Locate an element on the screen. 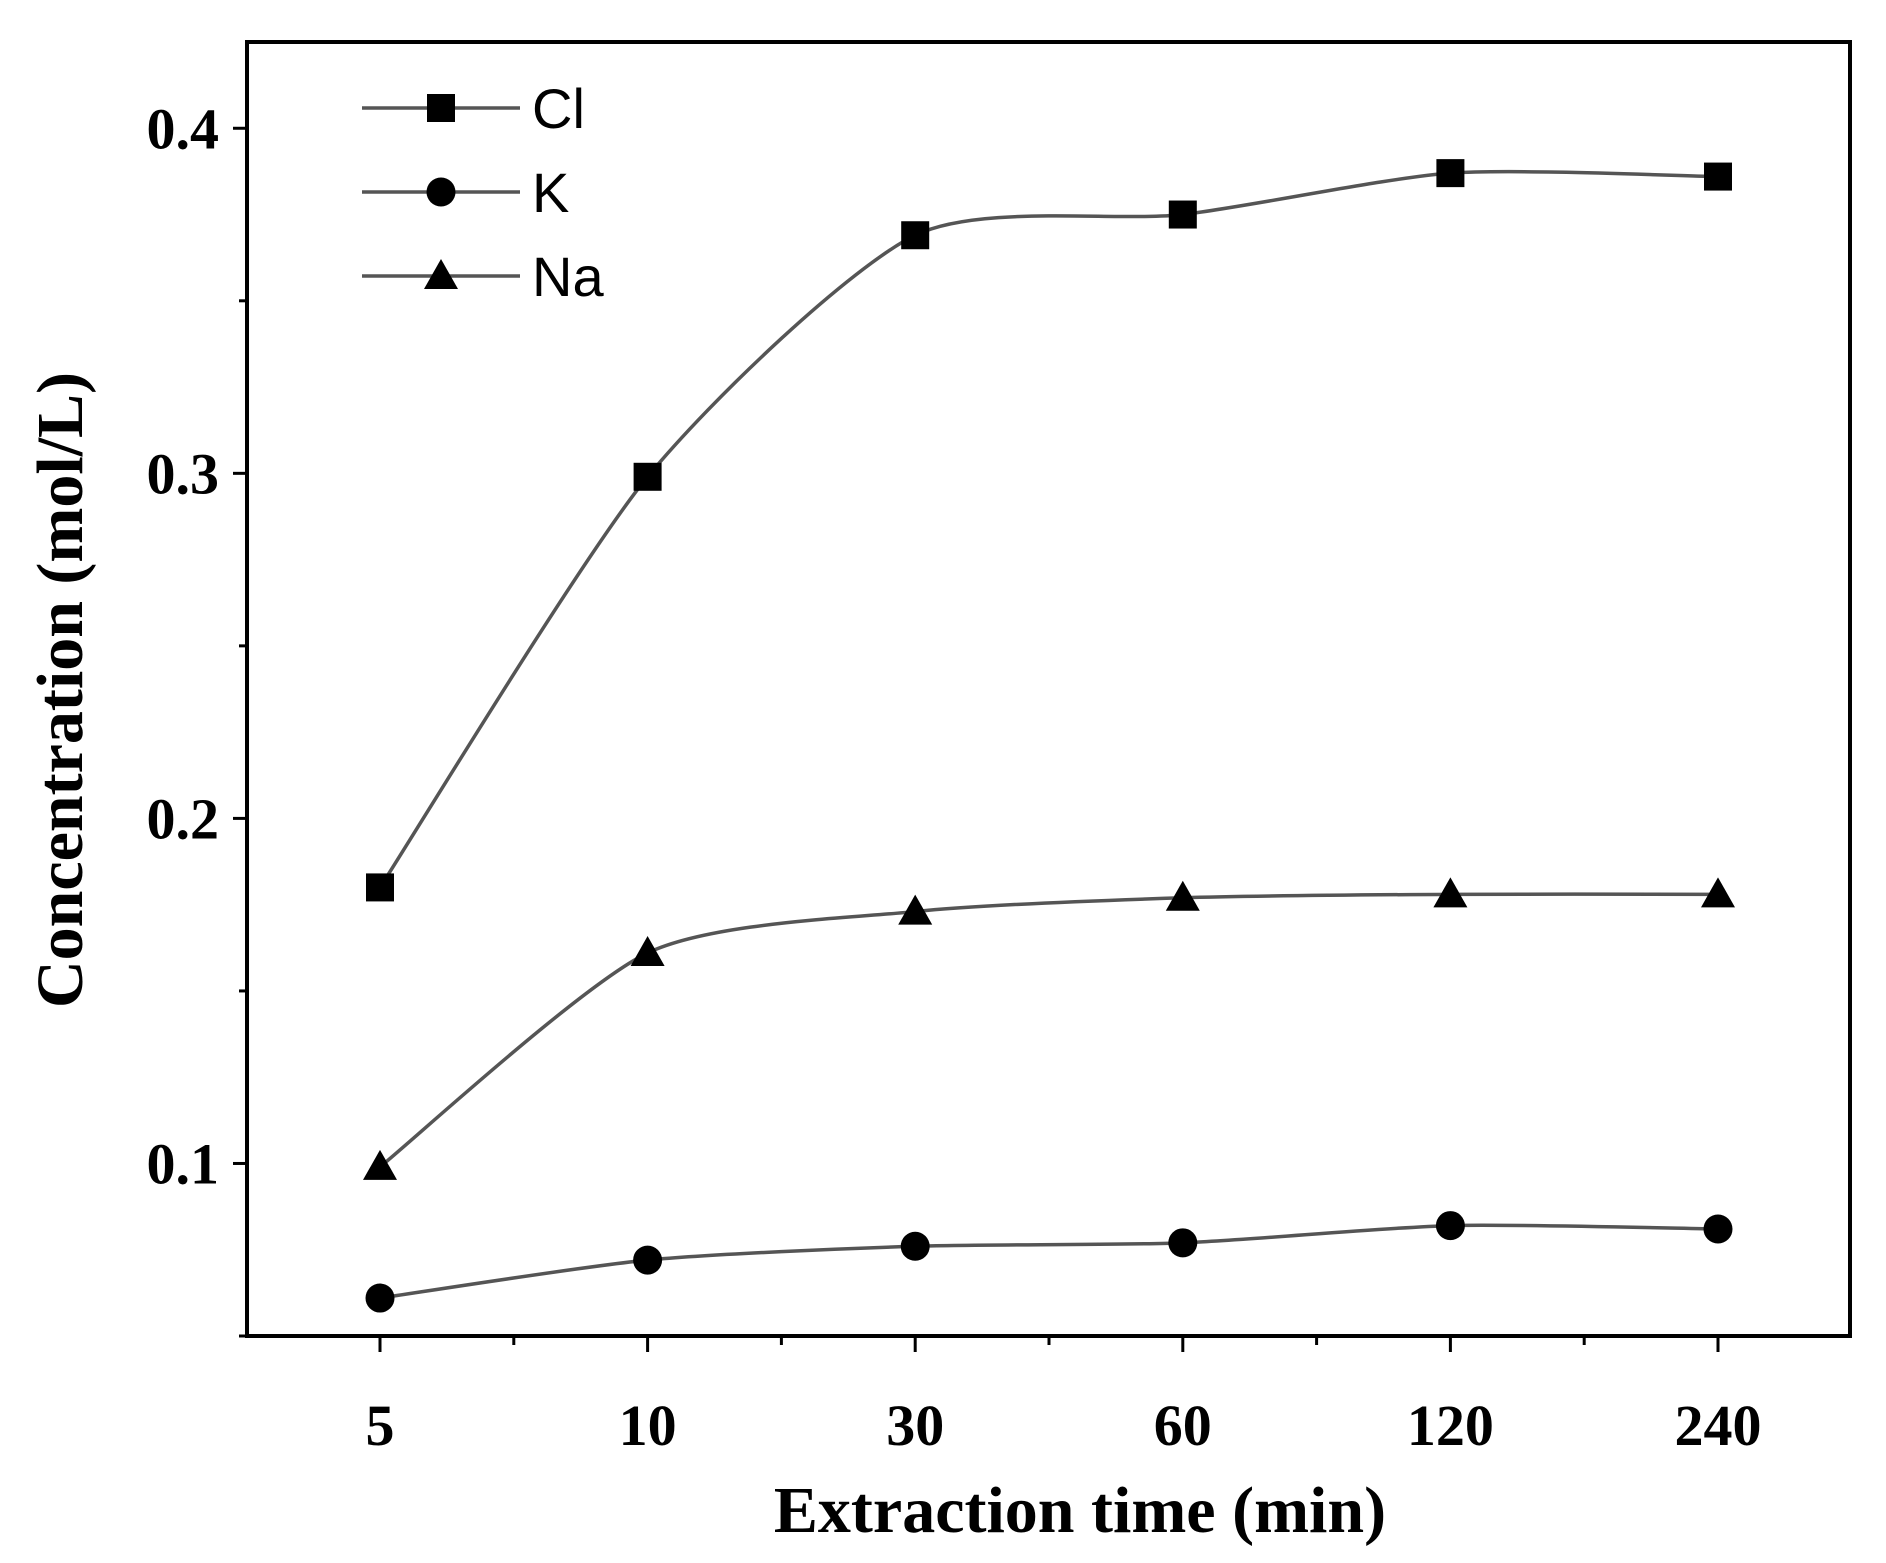 The height and width of the screenshot is (1563, 1886). y-tick-label: 0.1 is located at coordinates (183, 1163).